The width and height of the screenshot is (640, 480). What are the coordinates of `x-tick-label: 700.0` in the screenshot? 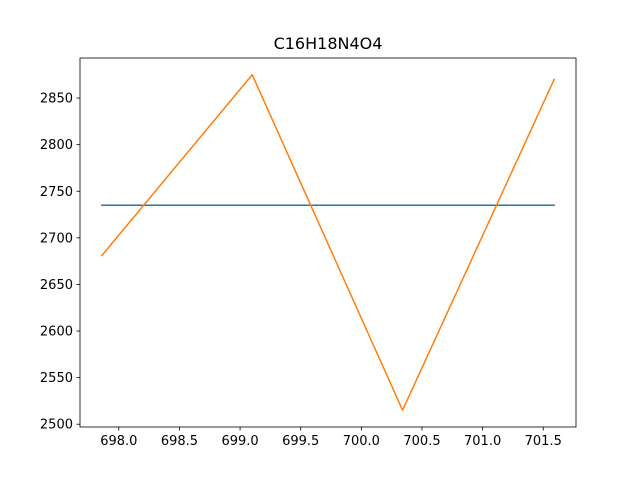 It's located at (361, 441).